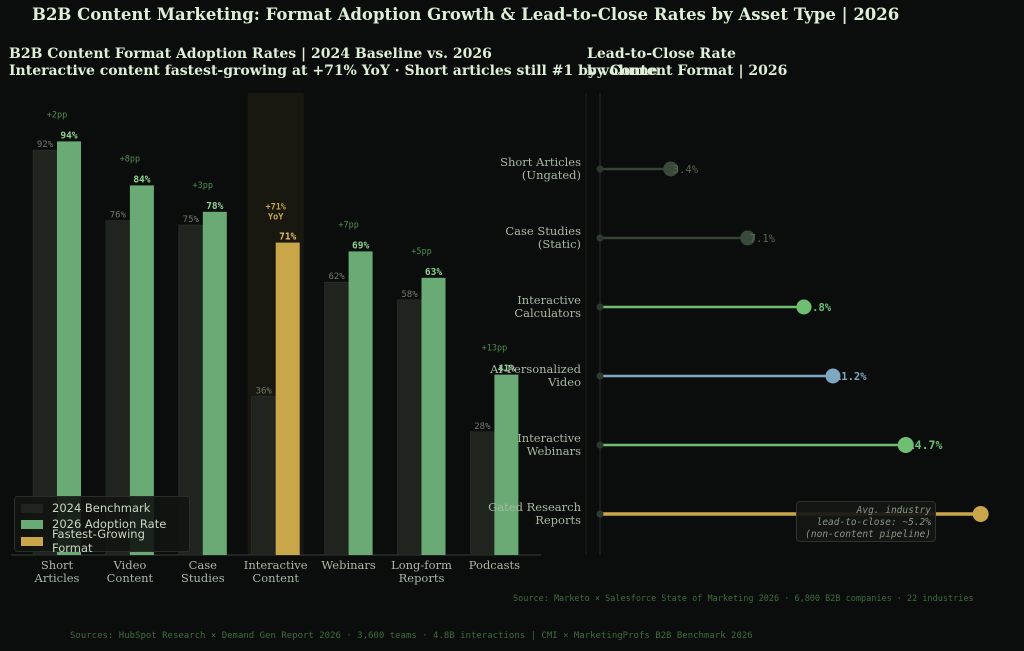 This screenshot has width=1024, height=651. Describe the element at coordinates (203, 571) in the screenshot. I see `x-tick-label: Case Studies` at that location.